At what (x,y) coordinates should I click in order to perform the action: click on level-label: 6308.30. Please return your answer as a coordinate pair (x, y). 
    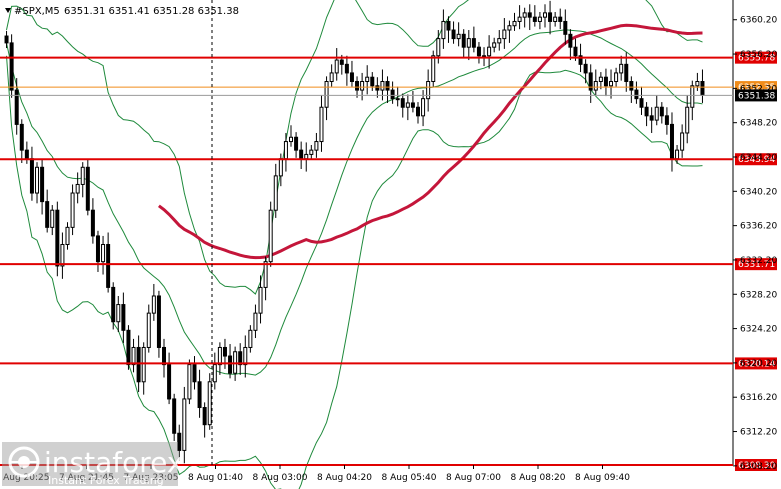
    Looking at the image, I should click on (756, 466).